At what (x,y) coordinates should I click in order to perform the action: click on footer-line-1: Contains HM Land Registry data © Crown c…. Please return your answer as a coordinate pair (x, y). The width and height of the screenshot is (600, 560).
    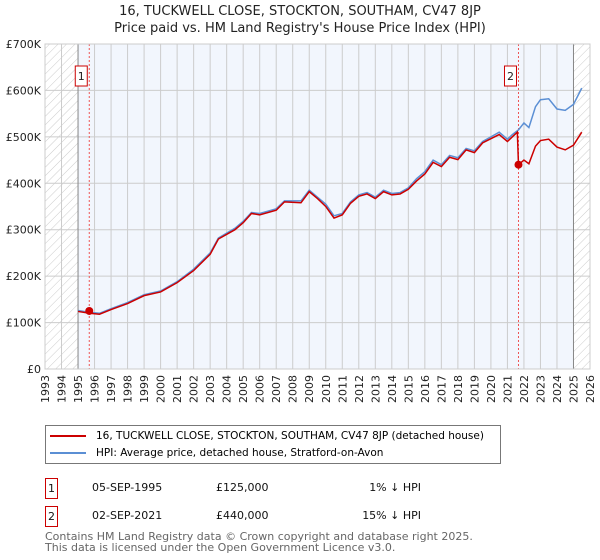
    Looking at the image, I should click on (259, 536).